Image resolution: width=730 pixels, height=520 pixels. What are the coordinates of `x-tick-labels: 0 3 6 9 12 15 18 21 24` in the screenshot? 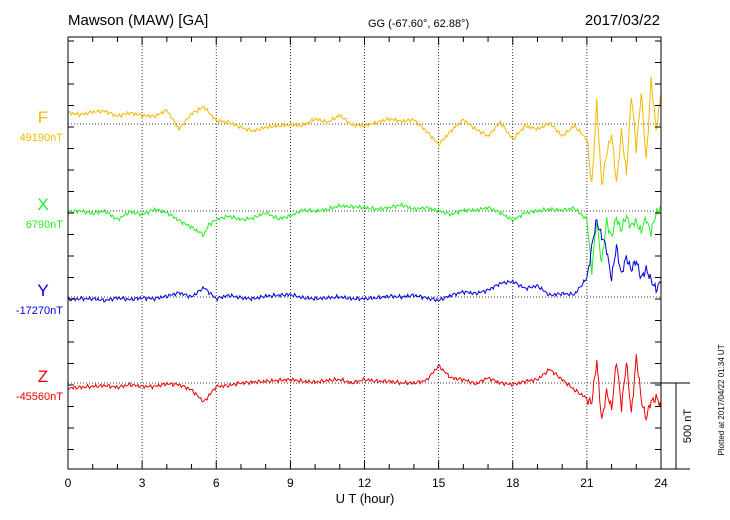 It's located at (366, 483).